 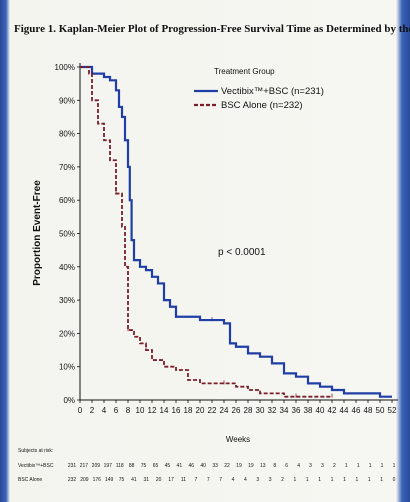 What do you see at coordinates (188, 410) in the screenshot?
I see `x-tick-label: 18` at bounding box center [188, 410].